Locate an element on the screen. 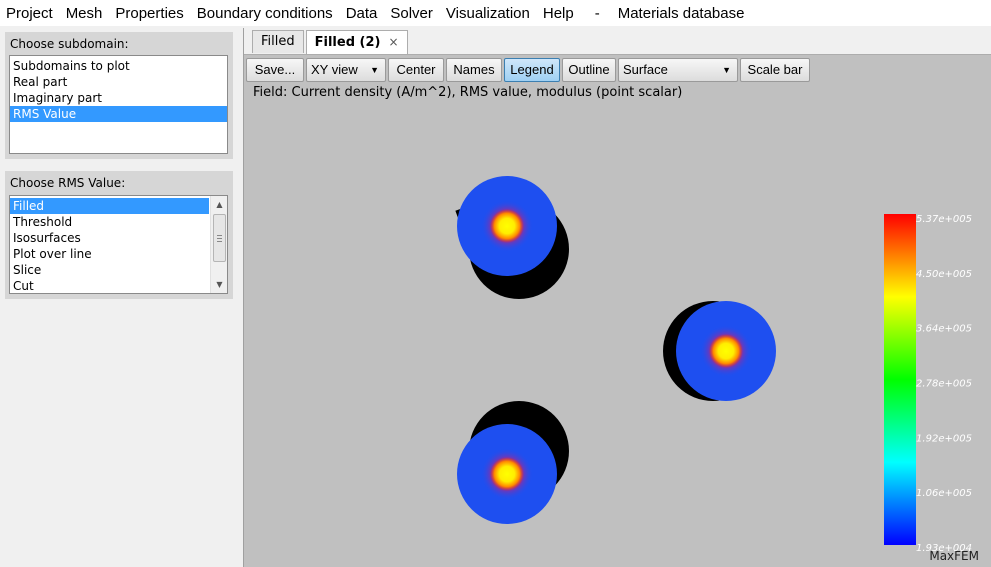 The width and height of the screenshot is (991, 567). list-item: Imaginary part is located at coordinates (57, 98).